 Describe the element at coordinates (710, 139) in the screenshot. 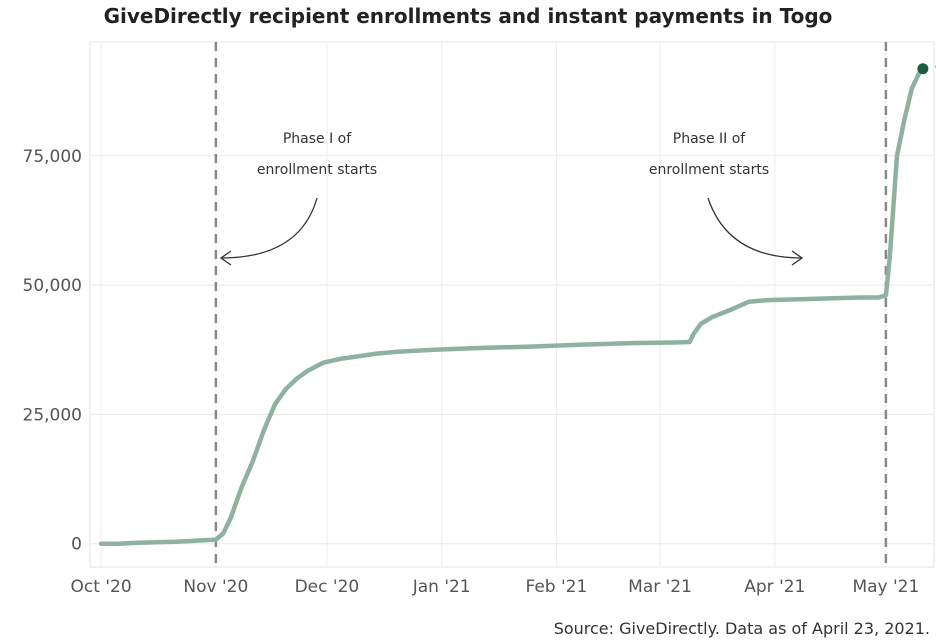

I see `phase-annotation-line: Phase II of` at that location.